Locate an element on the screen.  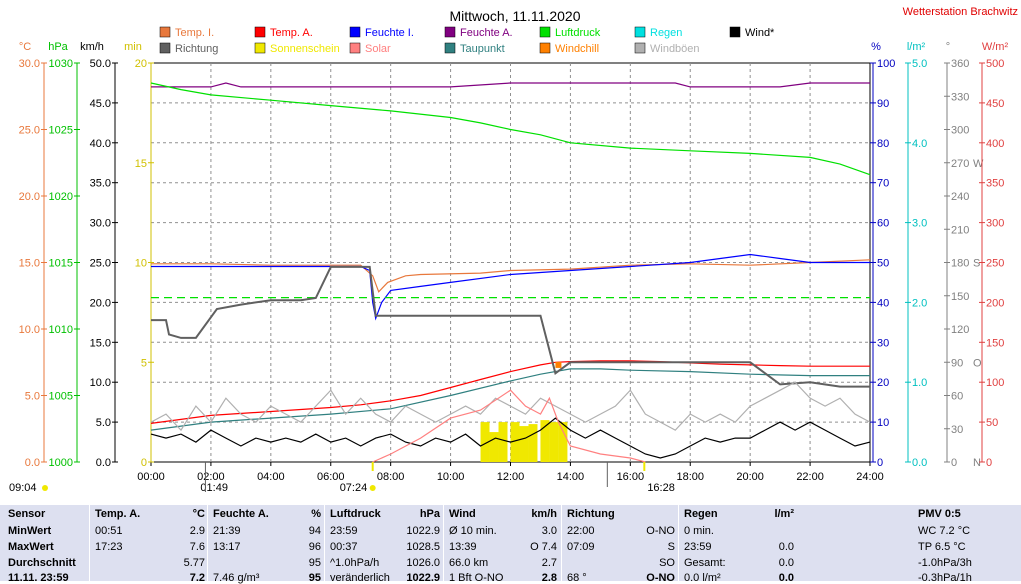
summary-cell-value: 2.8 is located at coordinates (549, 578).